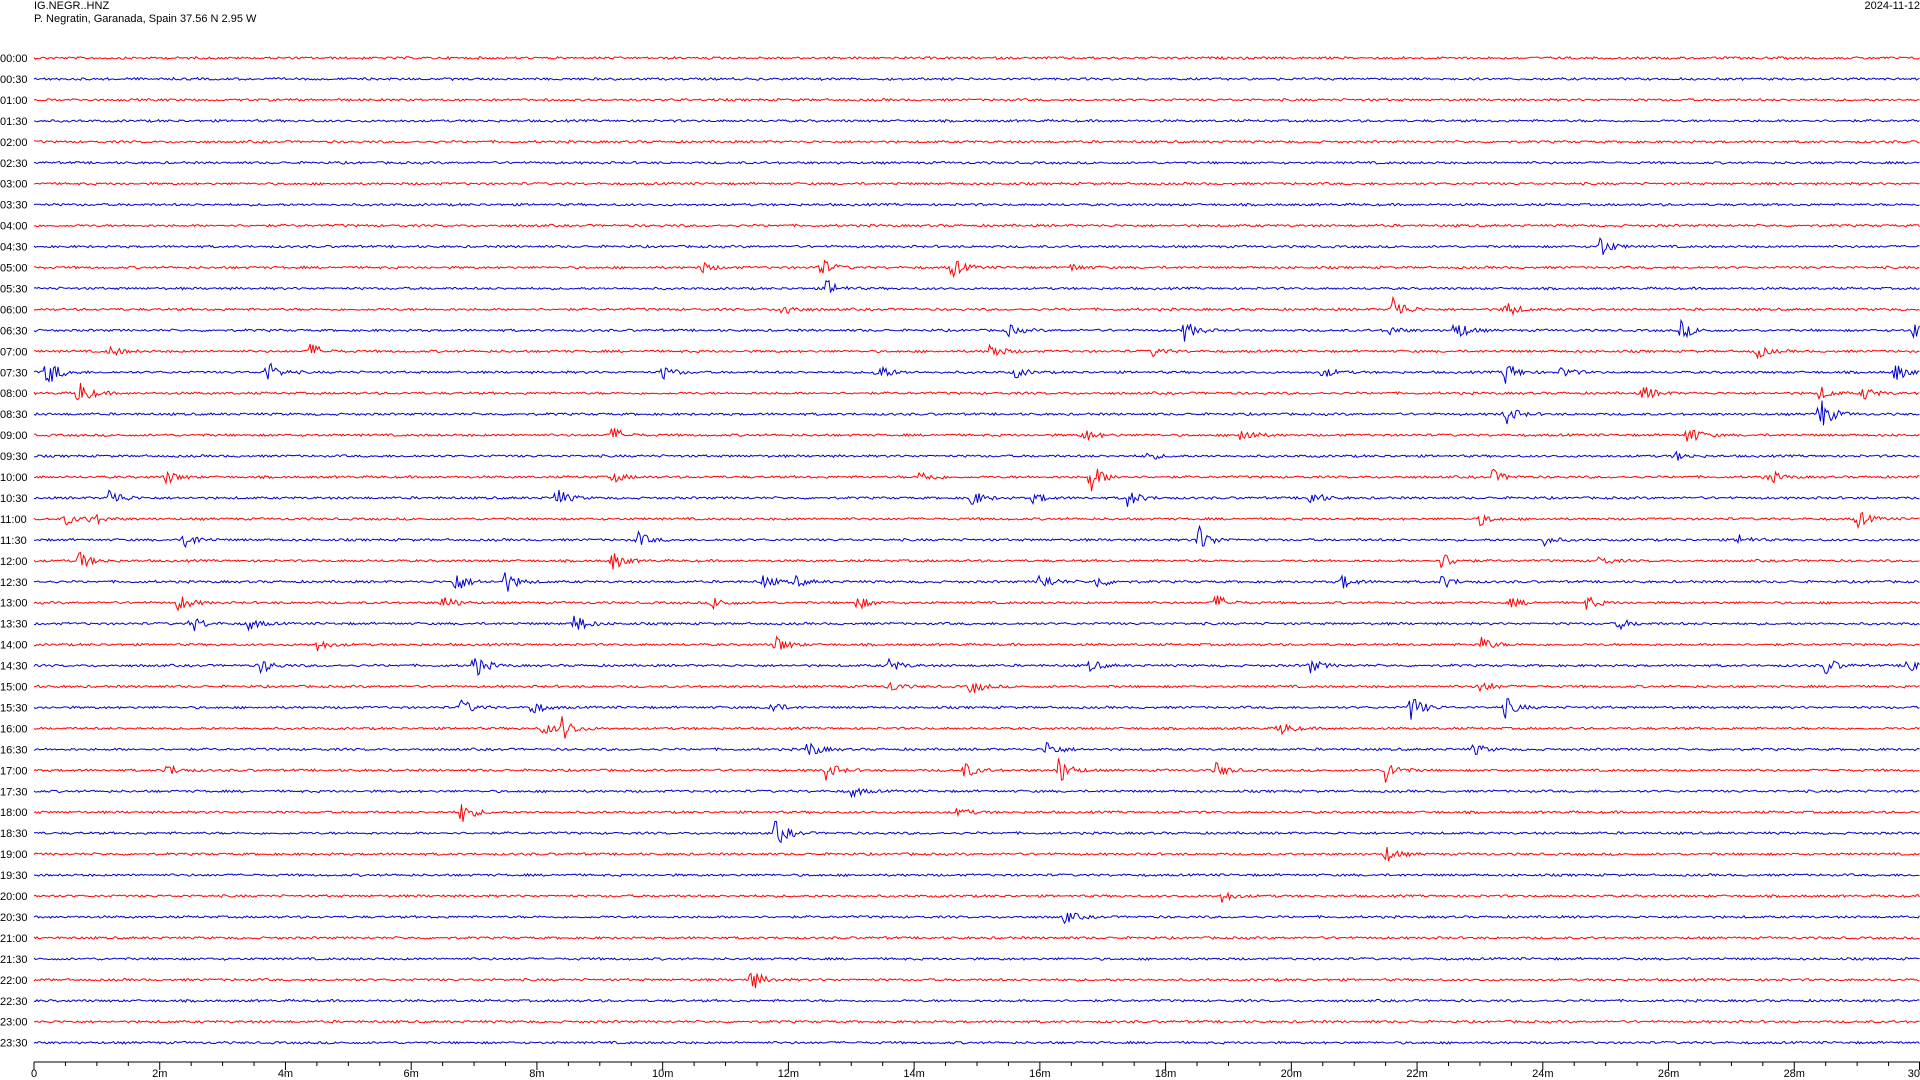 The width and height of the screenshot is (1920, 1080). Describe the element at coordinates (913, 1074) in the screenshot. I see `x-tick-label: 14m` at that location.